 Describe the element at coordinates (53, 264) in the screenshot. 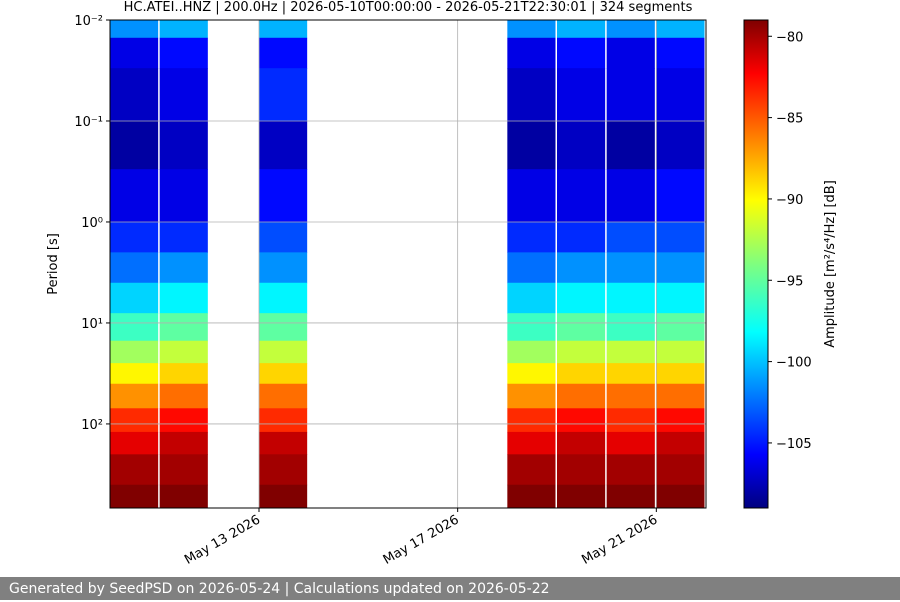

I see `y-axis-label: Period [s]` at that location.